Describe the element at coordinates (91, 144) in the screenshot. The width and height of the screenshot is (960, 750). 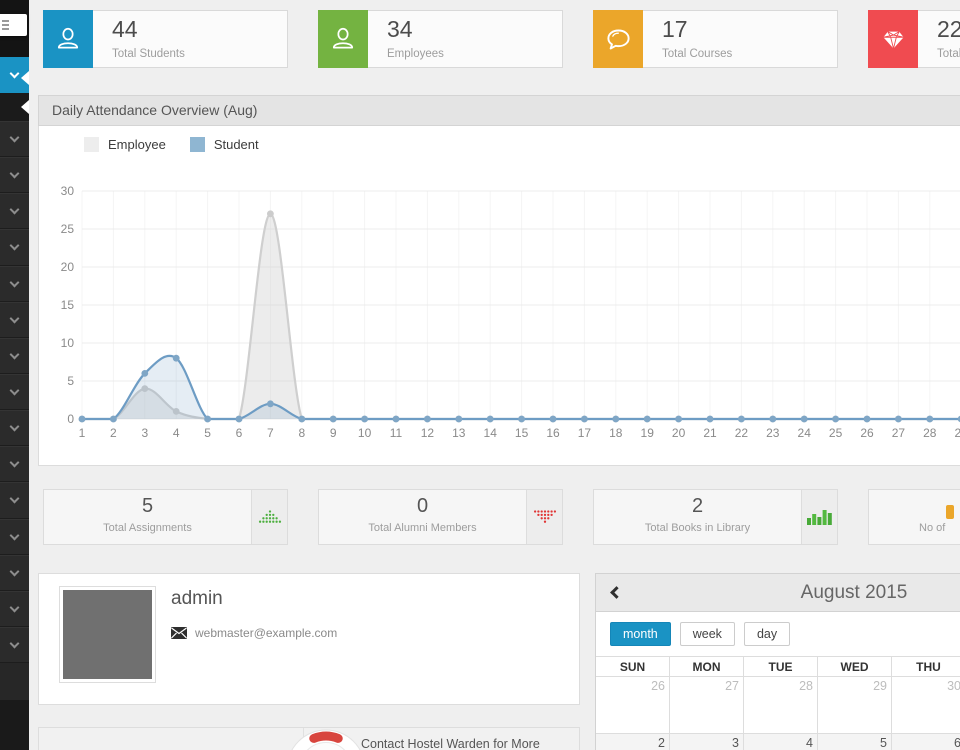
I see `legend-swatch` at that location.